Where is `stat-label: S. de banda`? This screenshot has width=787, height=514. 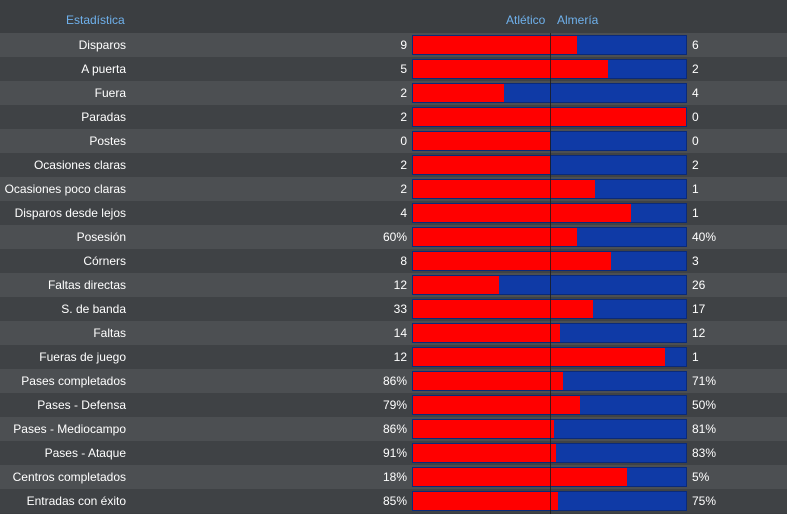 stat-label: S. de banda is located at coordinates (93, 309).